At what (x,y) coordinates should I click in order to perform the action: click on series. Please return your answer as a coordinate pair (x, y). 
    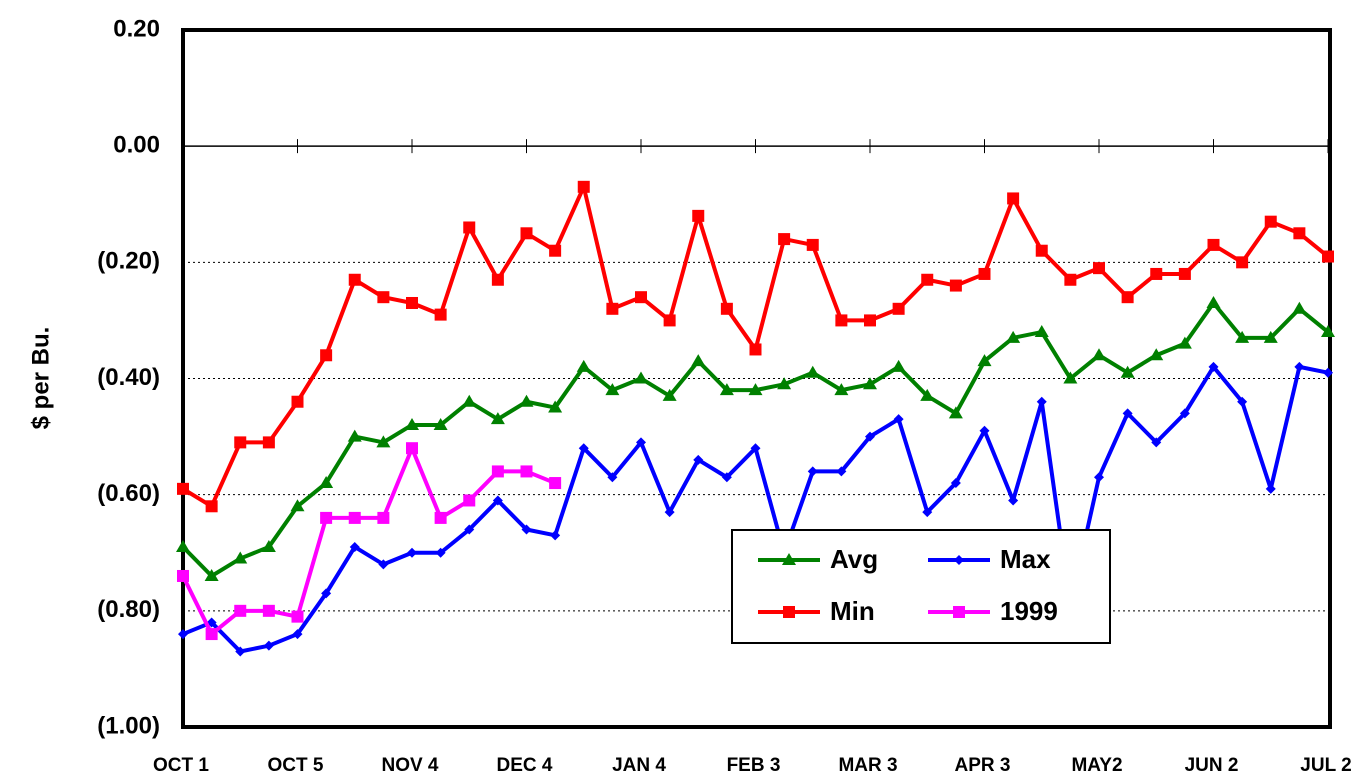
    Looking at the image, I should click on (369, 541).